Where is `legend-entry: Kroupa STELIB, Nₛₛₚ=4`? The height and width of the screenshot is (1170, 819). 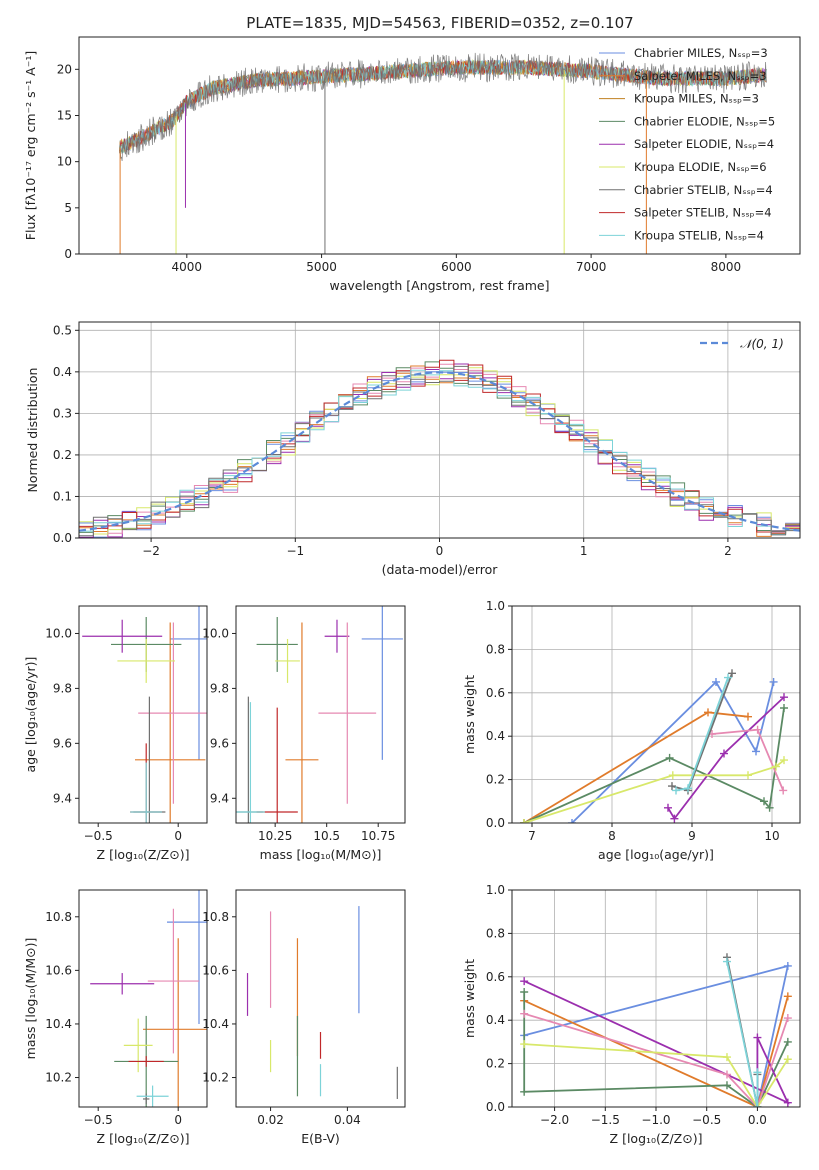 legend-entry: Kroupa STELIB, Nₛₛₚ=4 is located at coordinates (699, 235).